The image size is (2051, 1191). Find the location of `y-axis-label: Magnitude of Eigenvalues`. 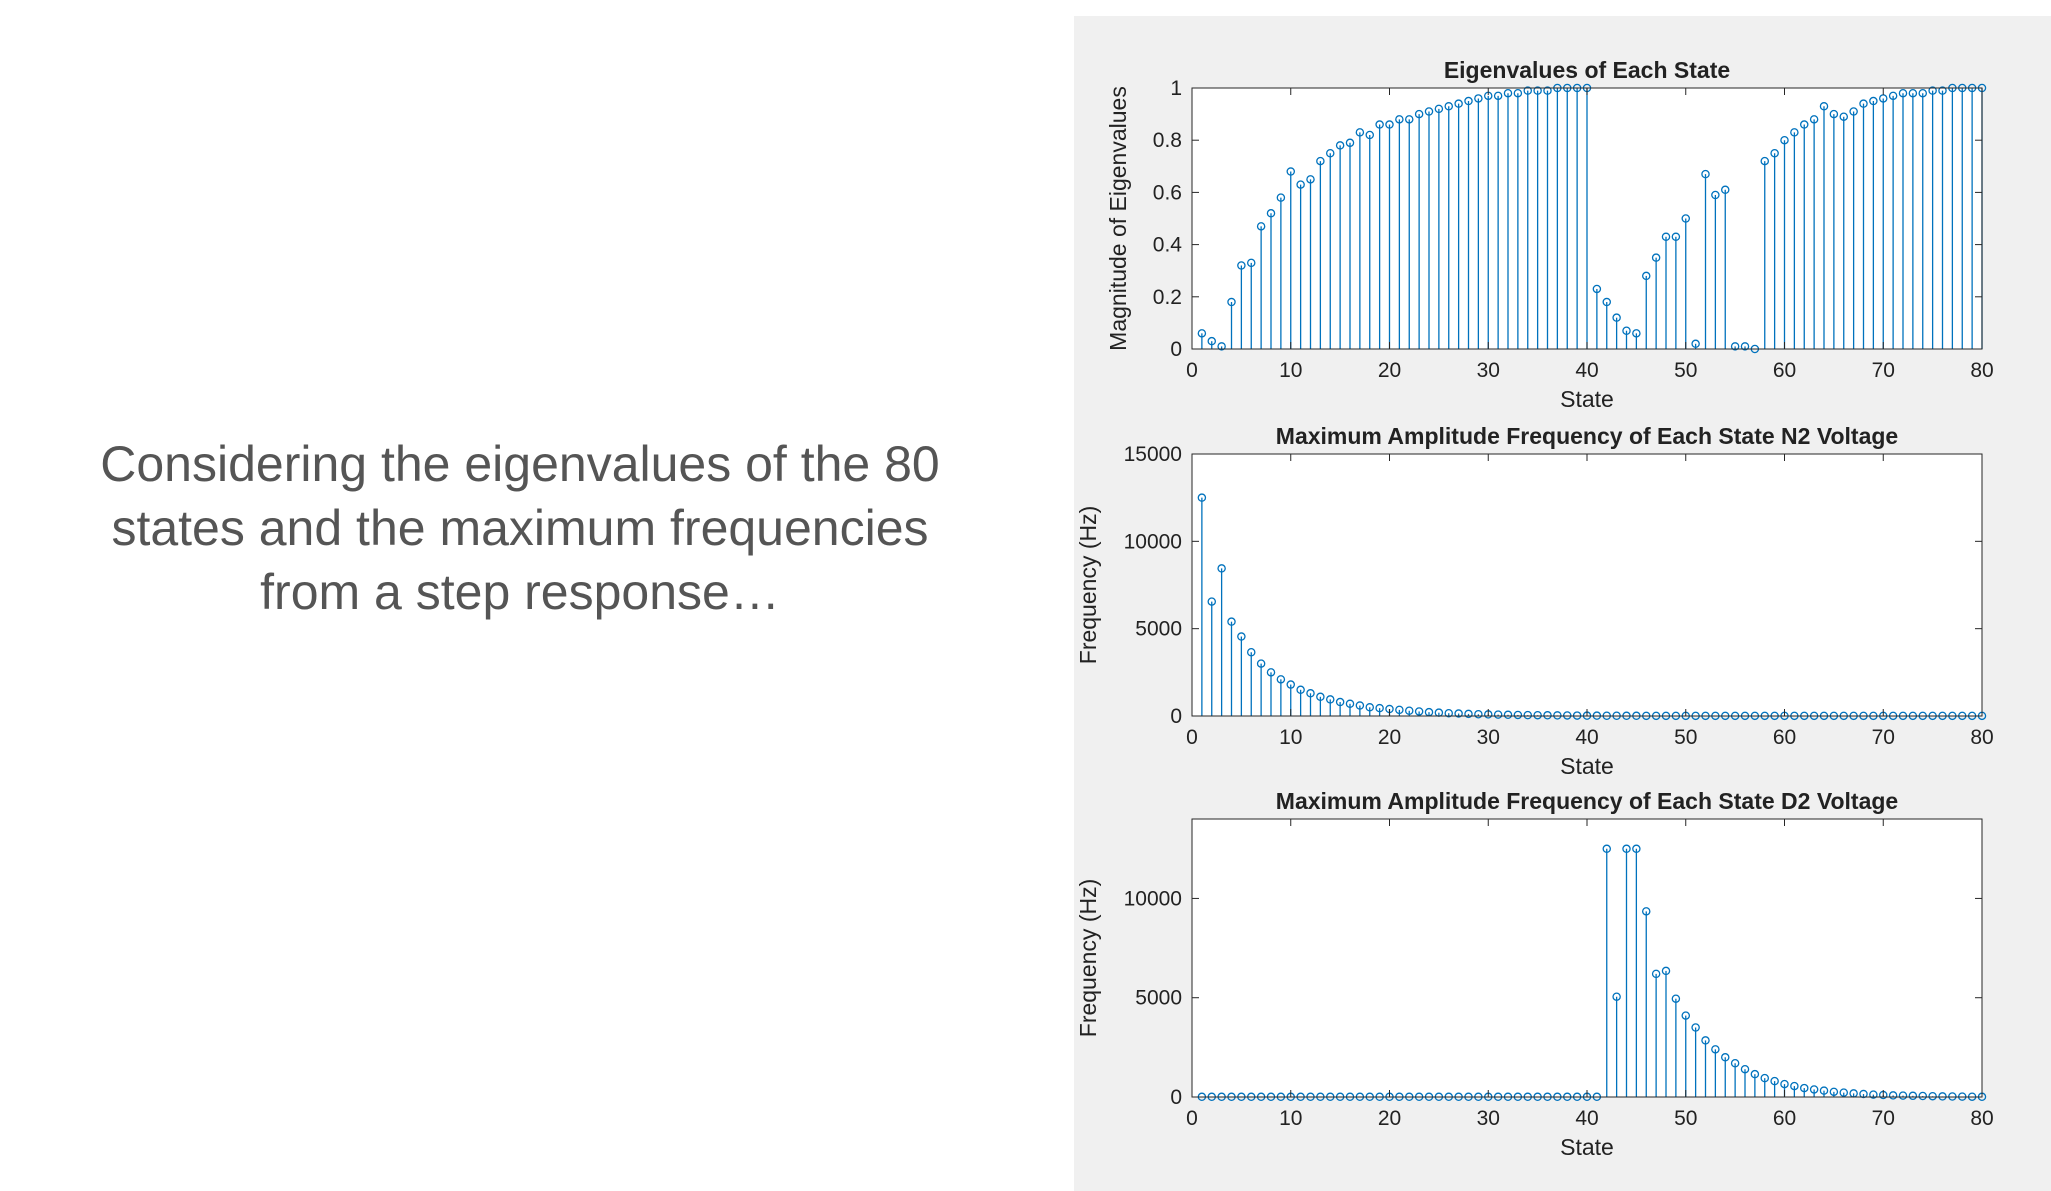

y-axis-label: Magnitude of Eigenvalues is located at coordinates (1118, 218).